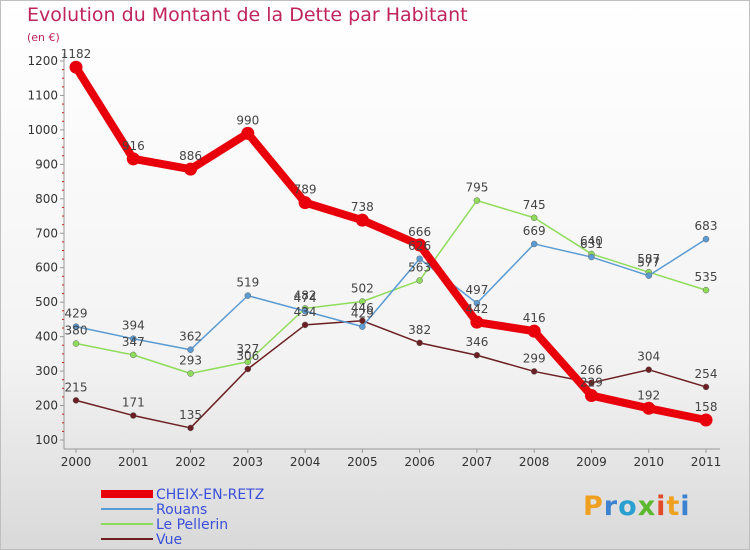 Image resolution: width=750 pixels, height=550 pixels. What do you see at coordinates (49, 371) in the screenshot?
I see `y-tick: 300` at bounding box center [49, 371].